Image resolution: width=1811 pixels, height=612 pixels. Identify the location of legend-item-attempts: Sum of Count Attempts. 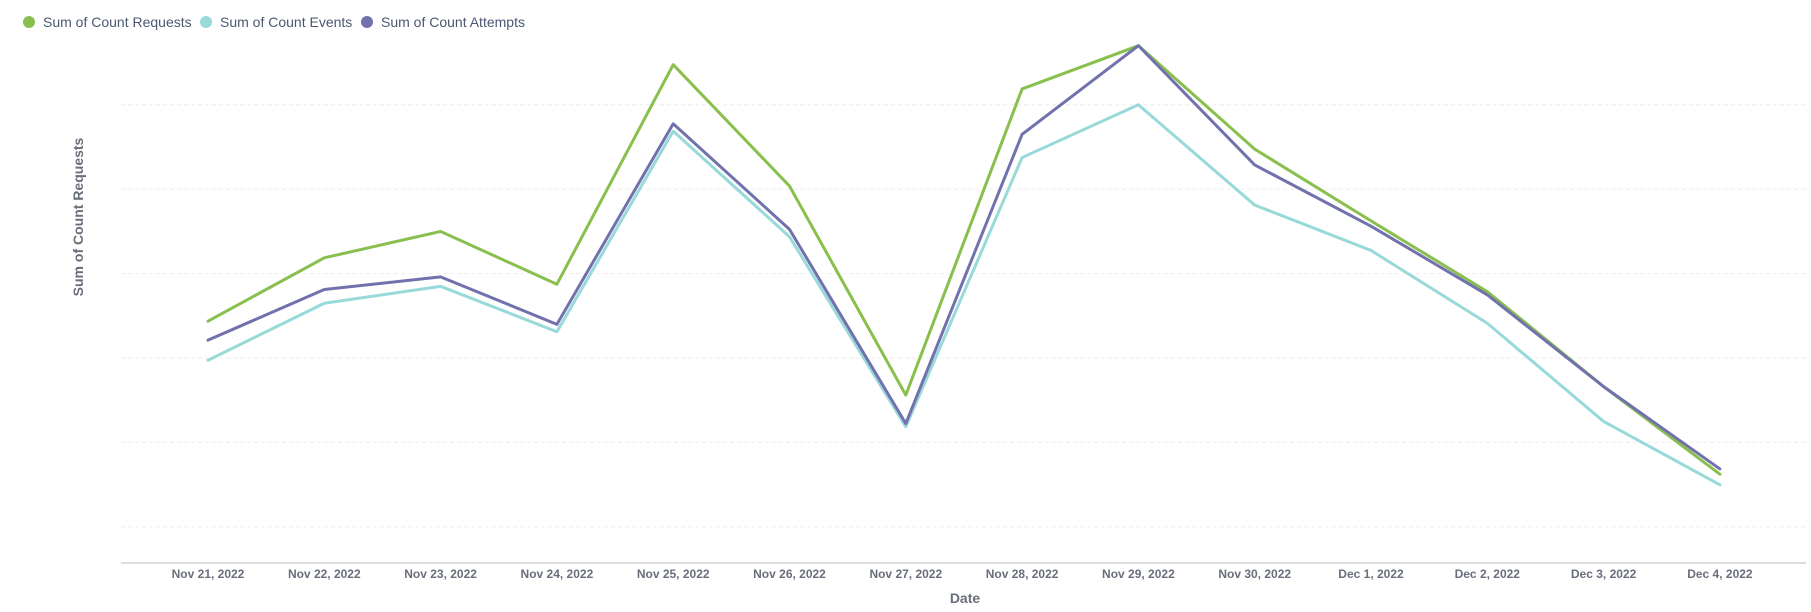
(443, 22).